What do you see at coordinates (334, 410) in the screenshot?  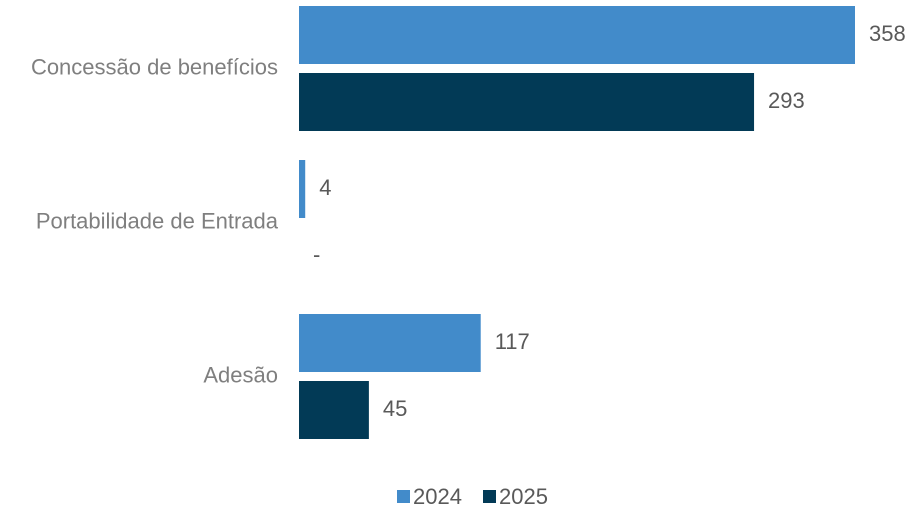 I see `bar-2025-adesao` at bounding box center [334, 410].